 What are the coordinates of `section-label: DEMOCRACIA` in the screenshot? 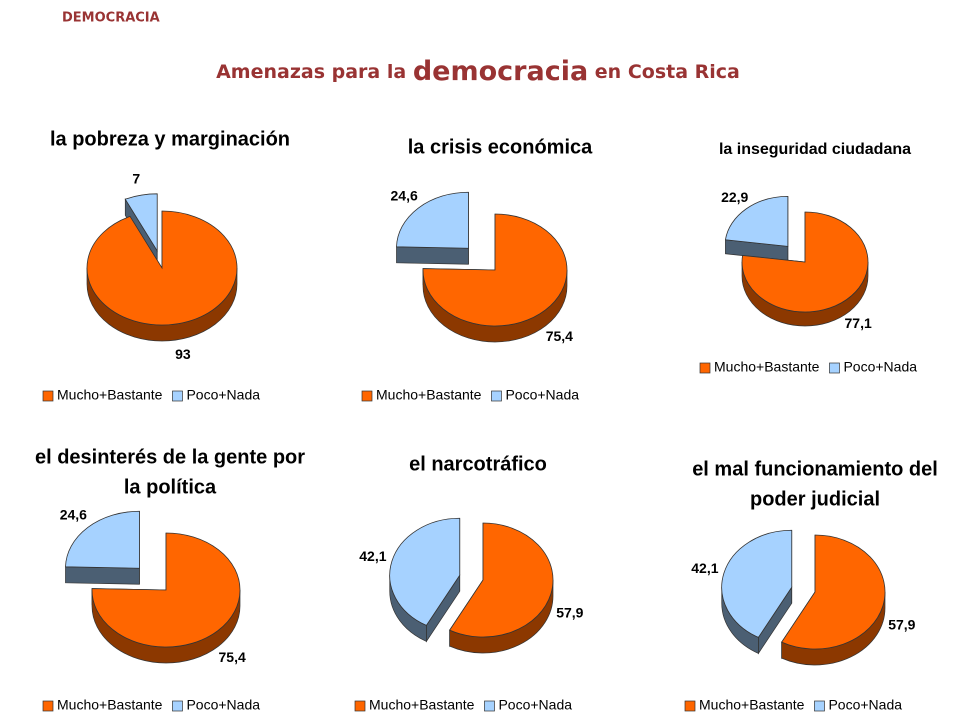 It's located at (111, 18).